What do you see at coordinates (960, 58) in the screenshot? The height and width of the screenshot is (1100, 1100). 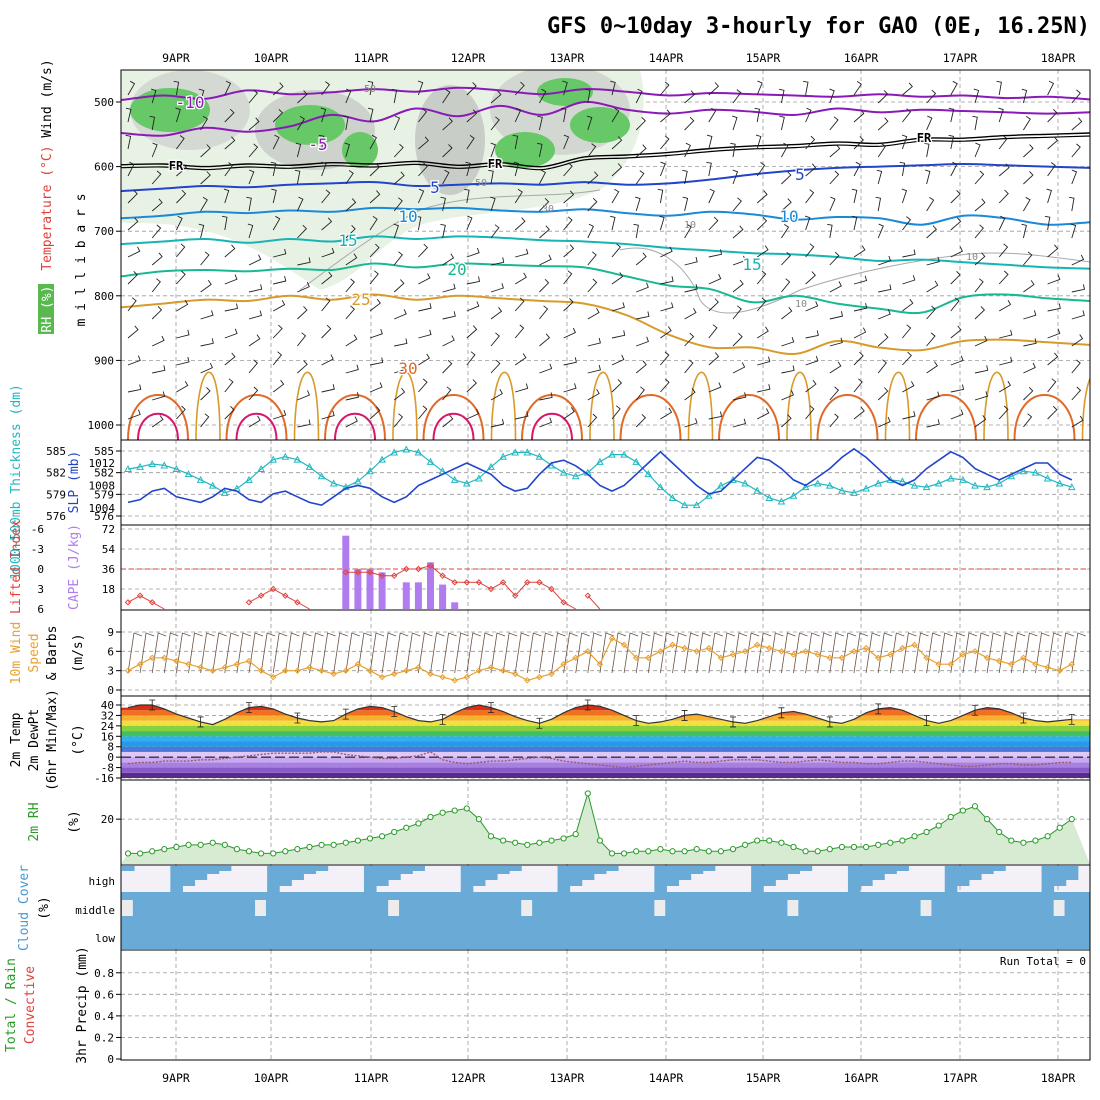 I see `date-label-top: 17APR` at bounding box center [960, 58].